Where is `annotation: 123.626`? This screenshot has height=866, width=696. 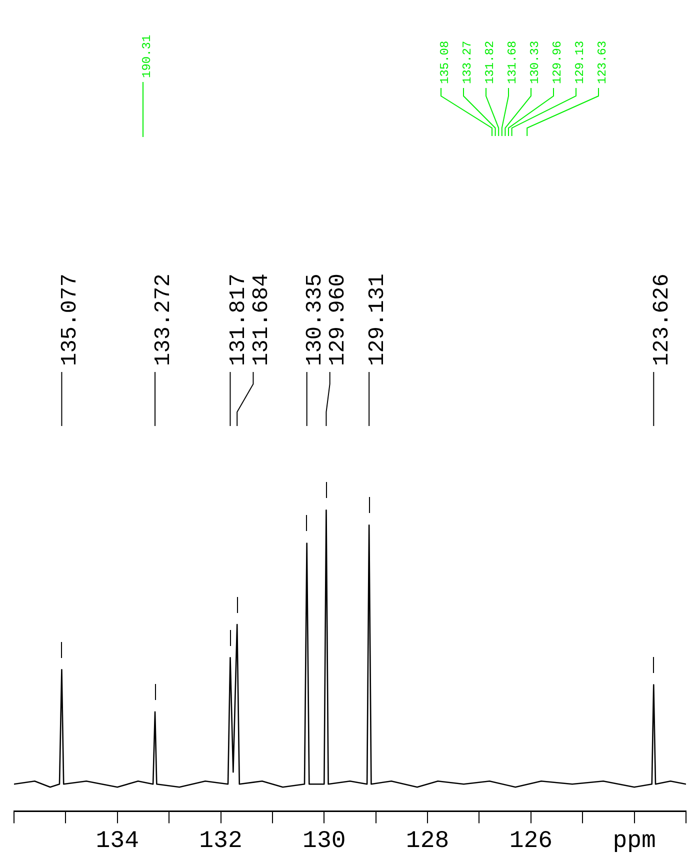
annotation: 123.626 is located at coordinates (661, 320).